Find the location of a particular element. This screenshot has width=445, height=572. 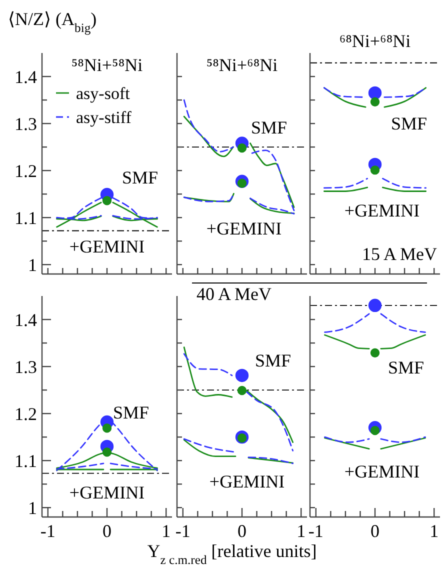

annotation: 15 A MeV is located at coordinates (399, 254).